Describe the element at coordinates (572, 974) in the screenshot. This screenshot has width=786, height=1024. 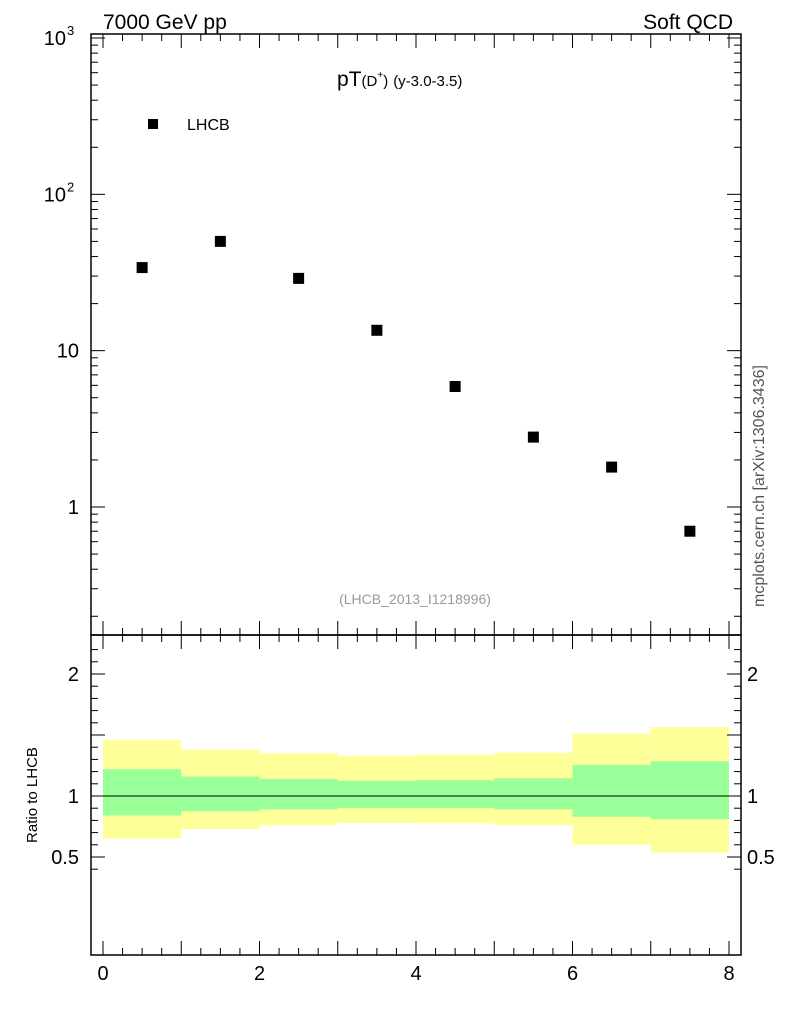
I see `ratio-x-tick-label: 6` at that location.